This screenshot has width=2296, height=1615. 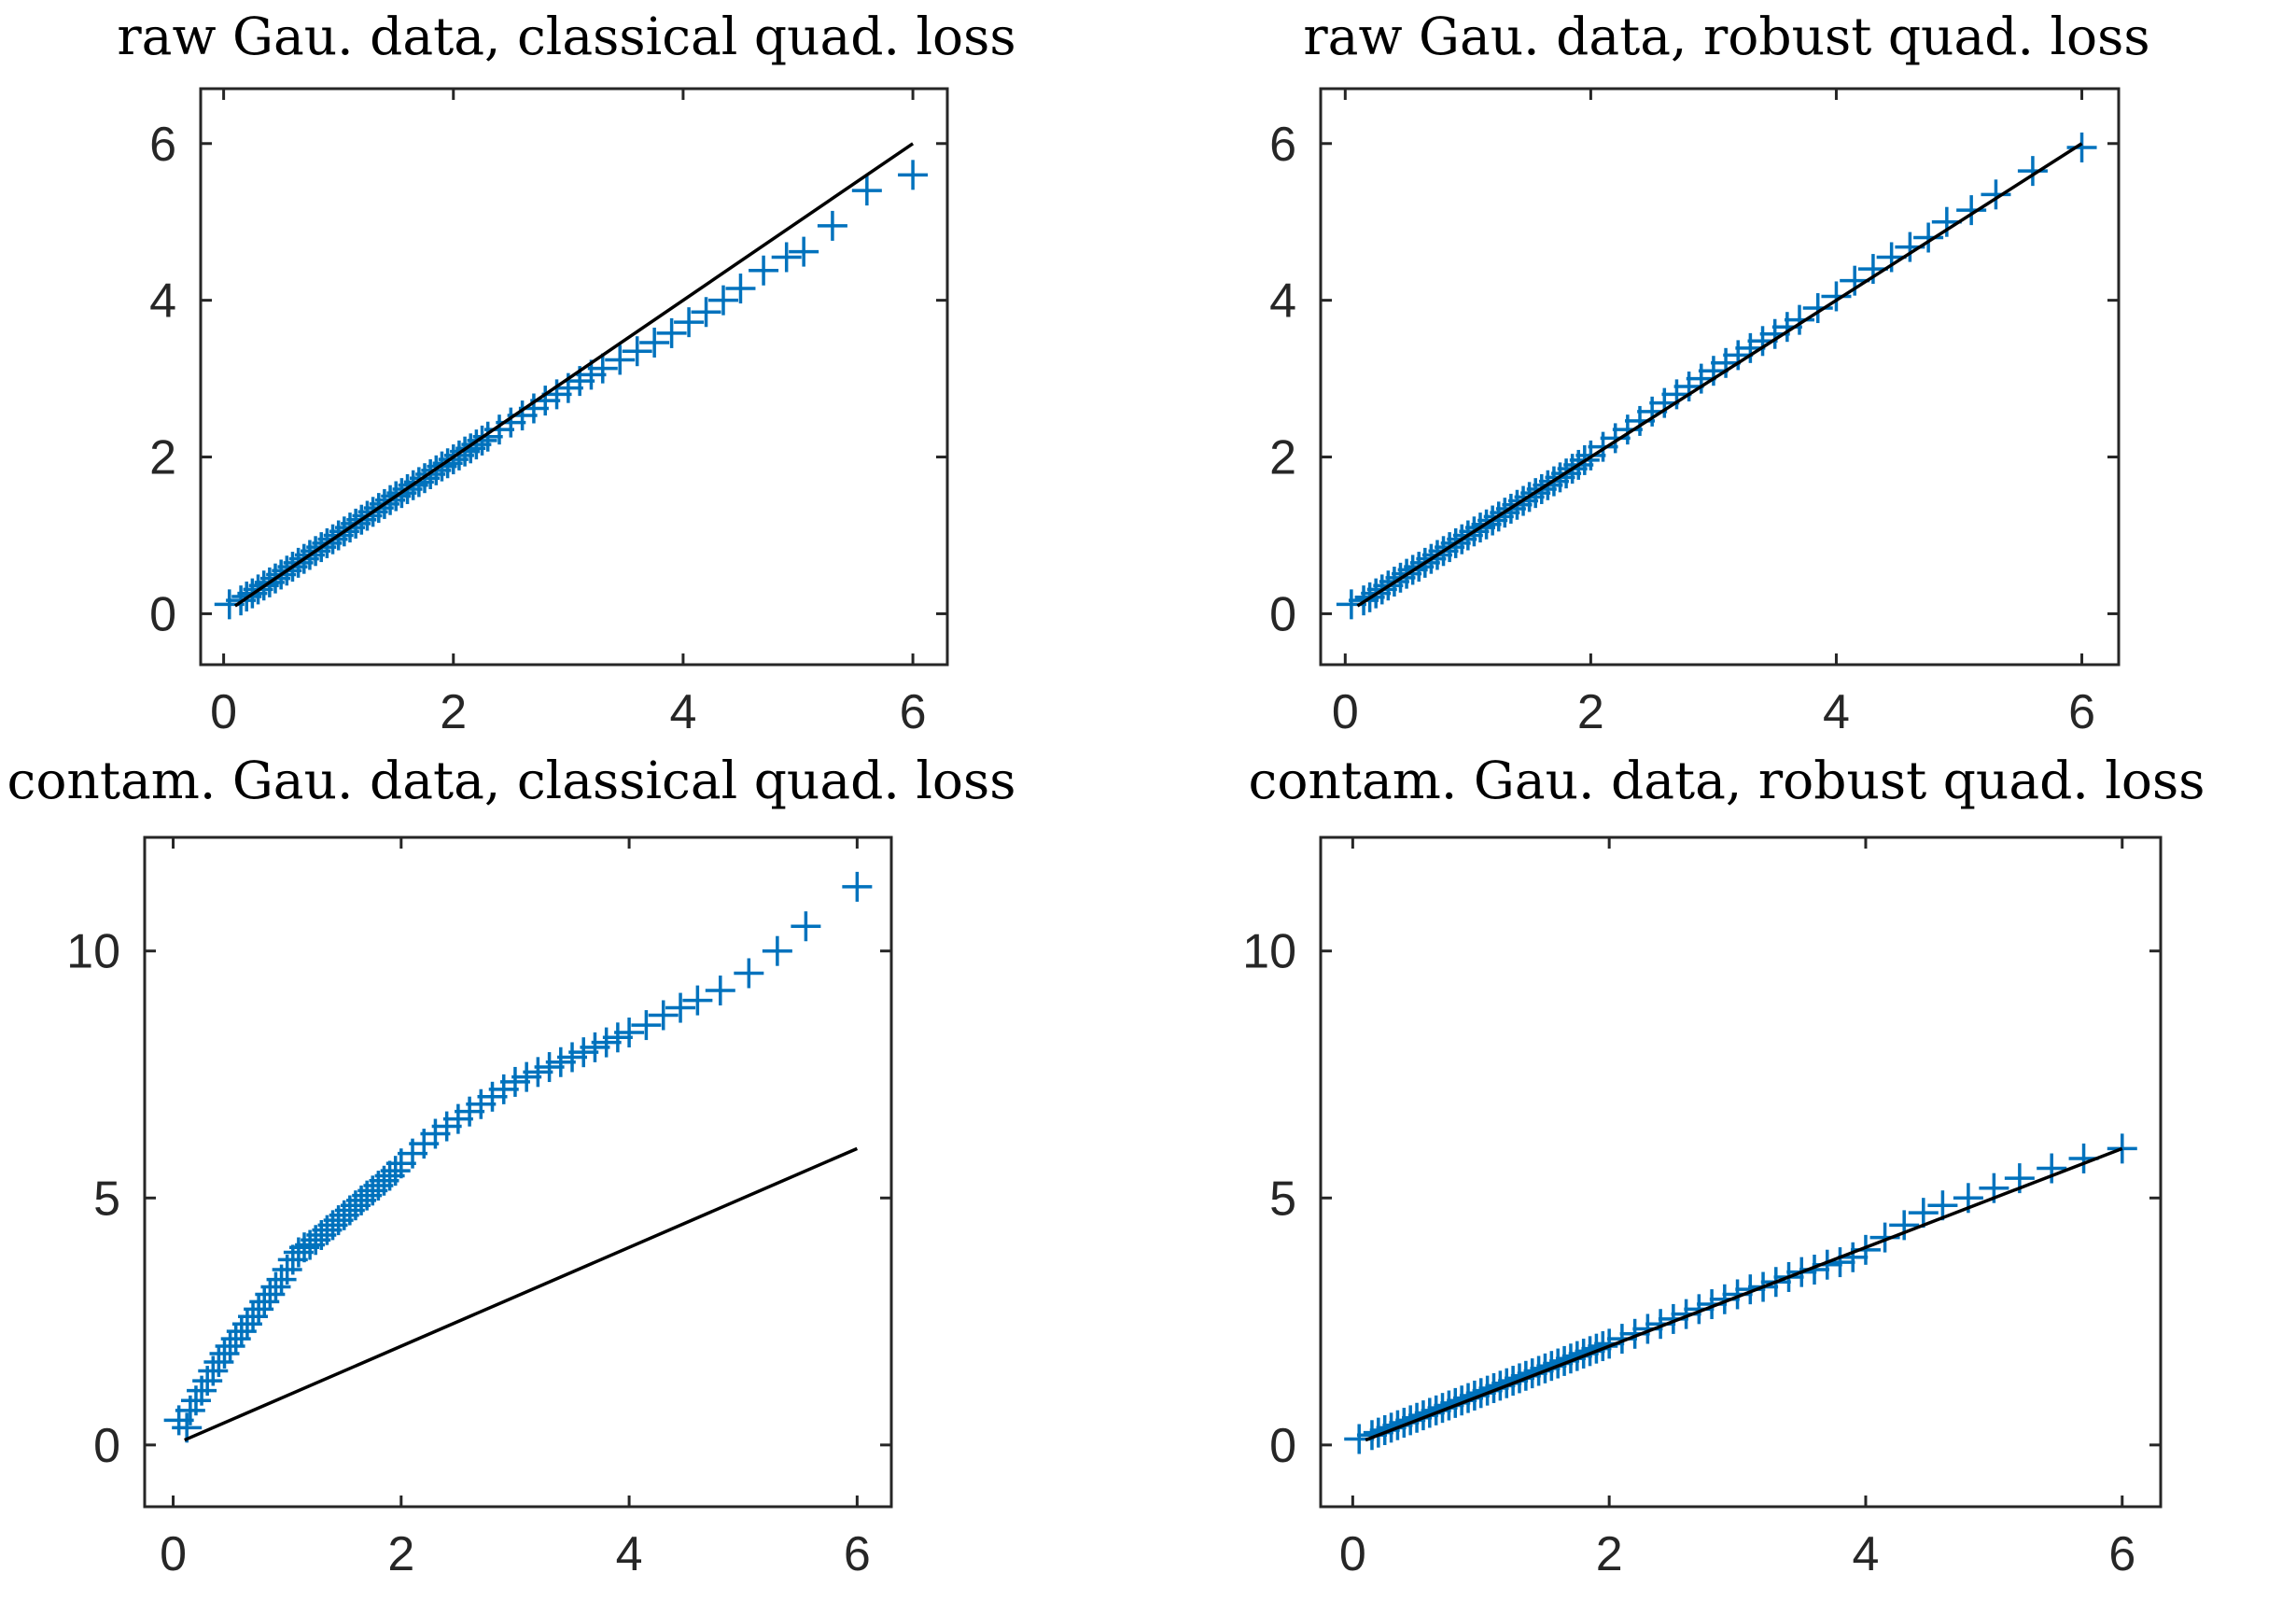 What do you see at coordinates (1727, 780) in the screenshot?
I see `panel-title: contam. Gau. data, robust quad. loss` at bounding box center [1727, 780].